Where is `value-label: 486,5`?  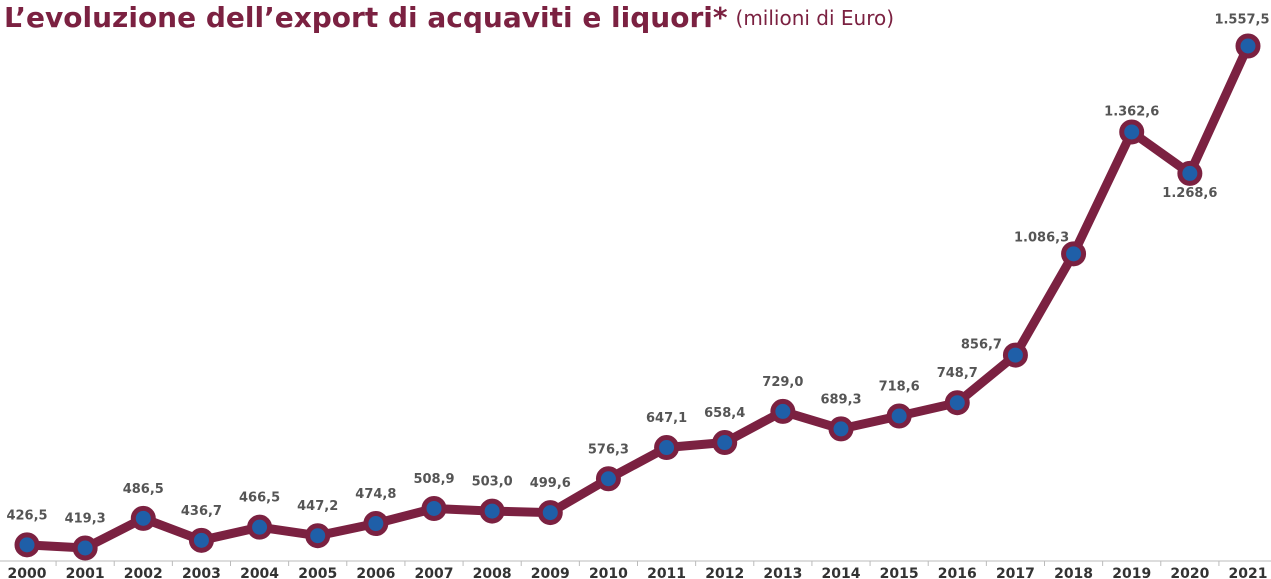 value-label: 486,5 is located at coordinates (143, 489).